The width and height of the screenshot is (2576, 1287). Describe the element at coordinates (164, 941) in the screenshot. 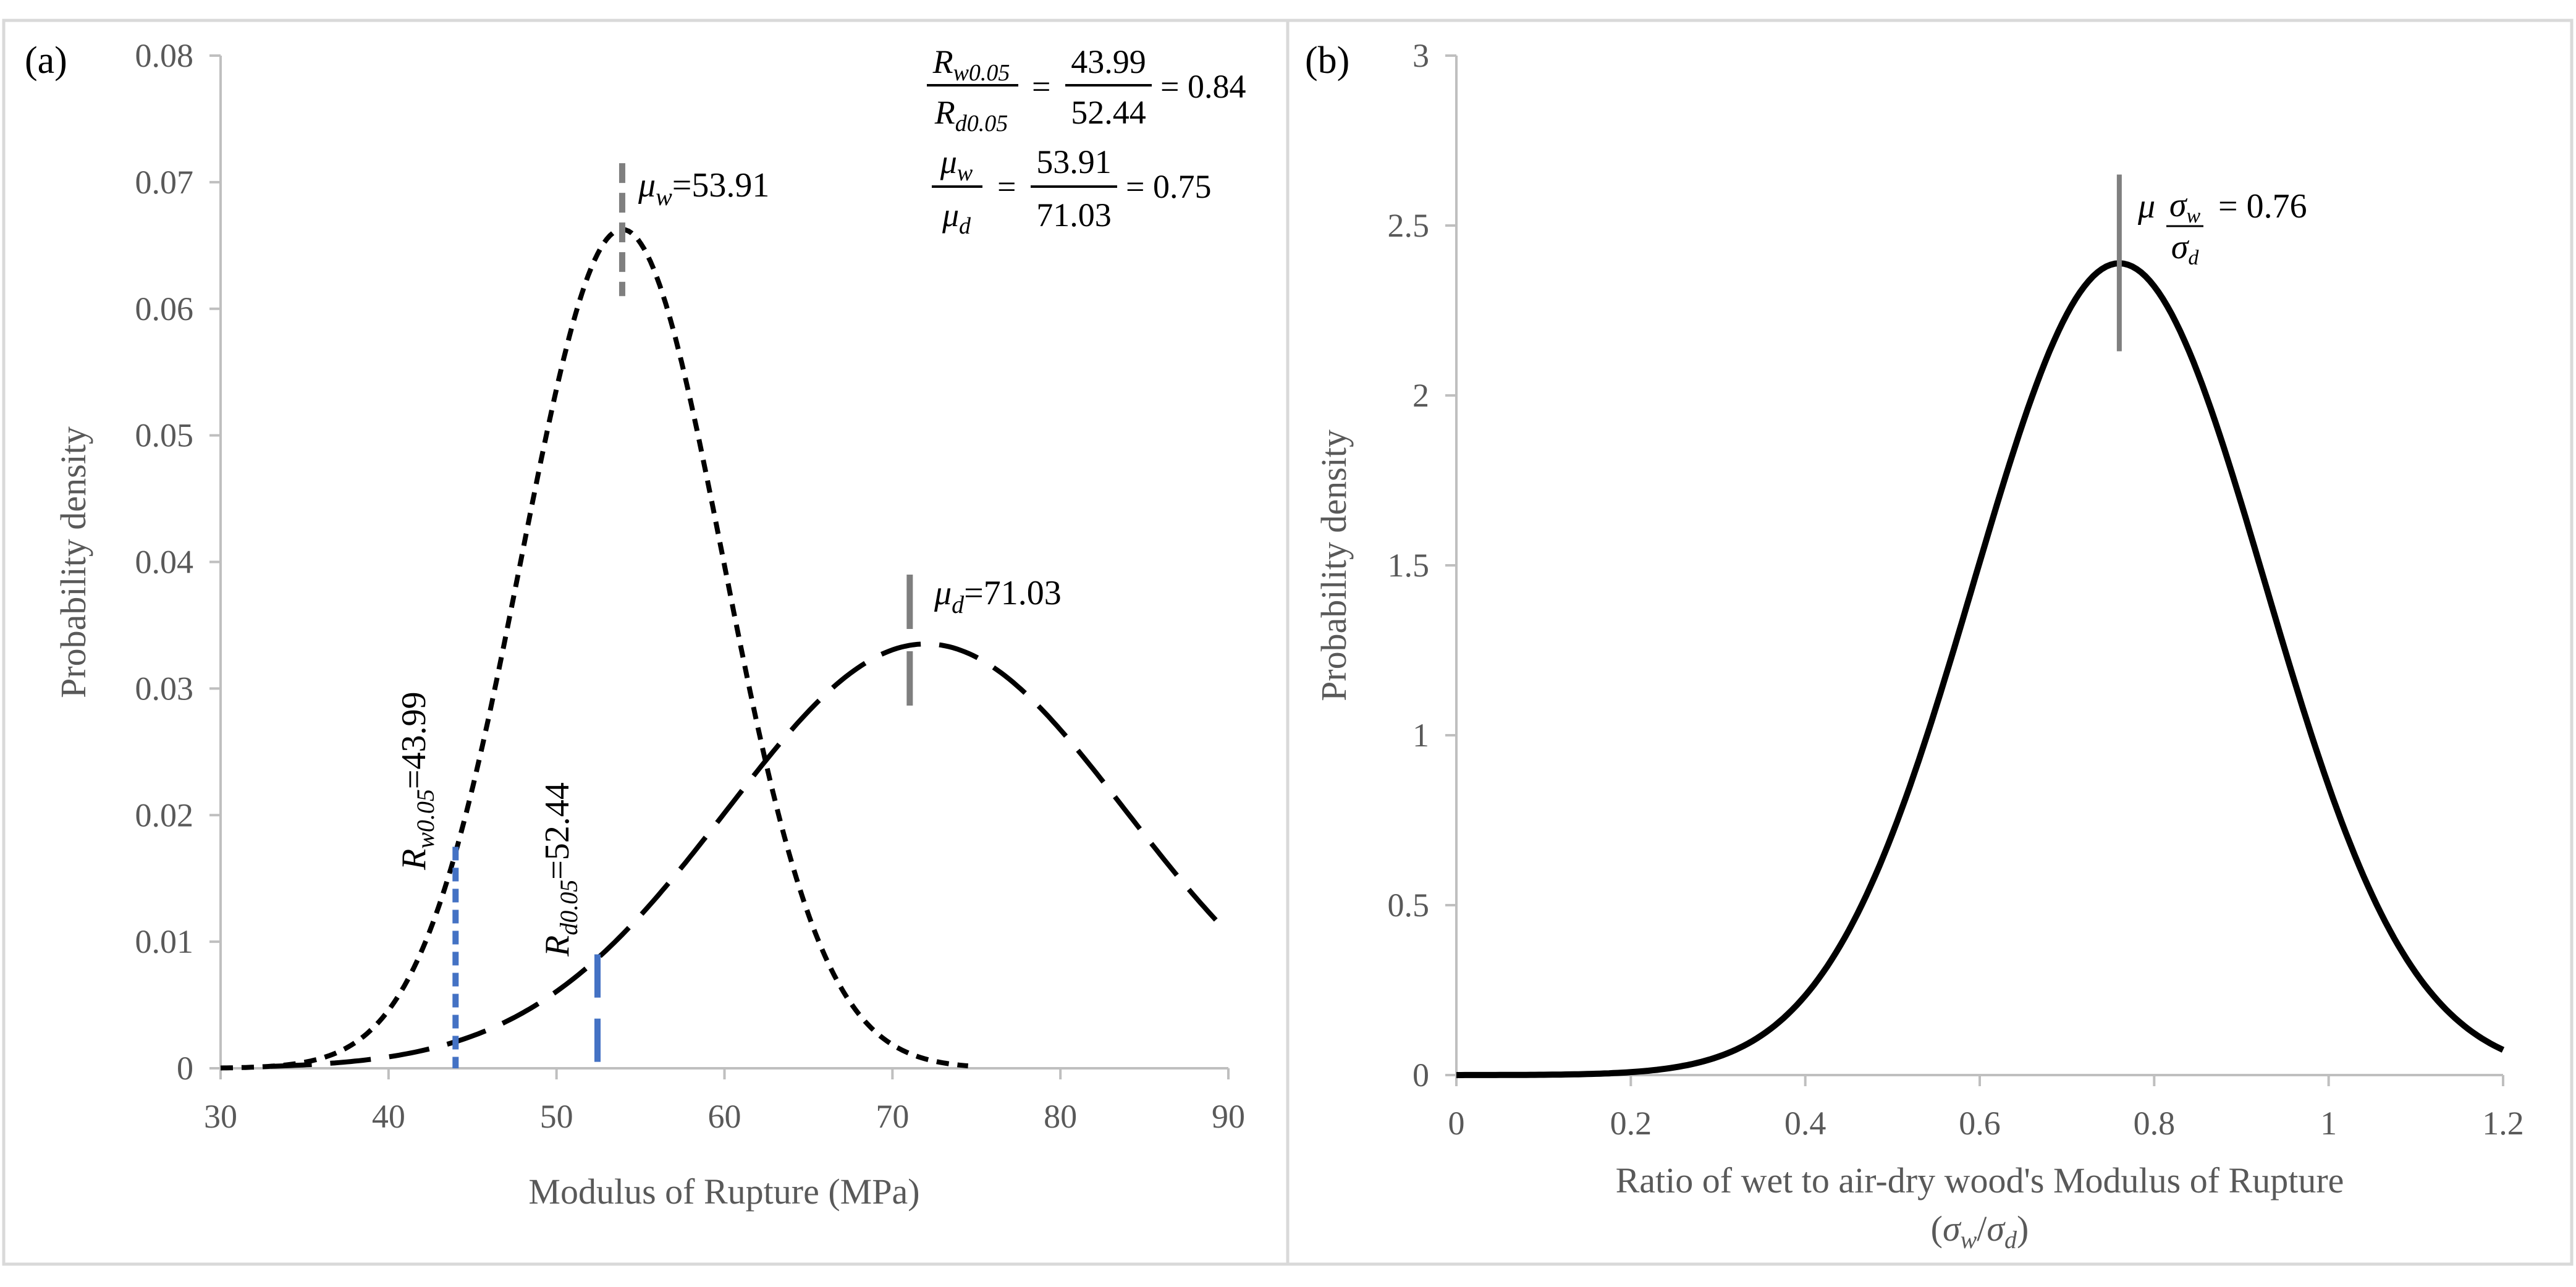

I see `y-tick-label: 0.01` at that location.